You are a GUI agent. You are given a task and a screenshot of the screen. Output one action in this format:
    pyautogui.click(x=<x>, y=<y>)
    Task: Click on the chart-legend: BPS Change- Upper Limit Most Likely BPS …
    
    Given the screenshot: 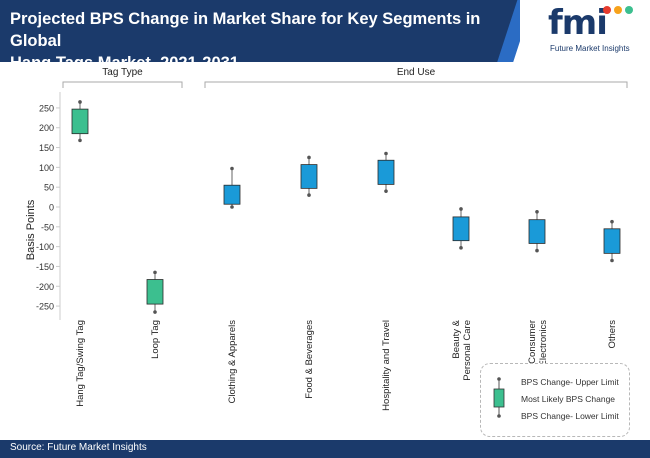 What is the action you would take?
    pyautogui.click(x=555, y=400)
    